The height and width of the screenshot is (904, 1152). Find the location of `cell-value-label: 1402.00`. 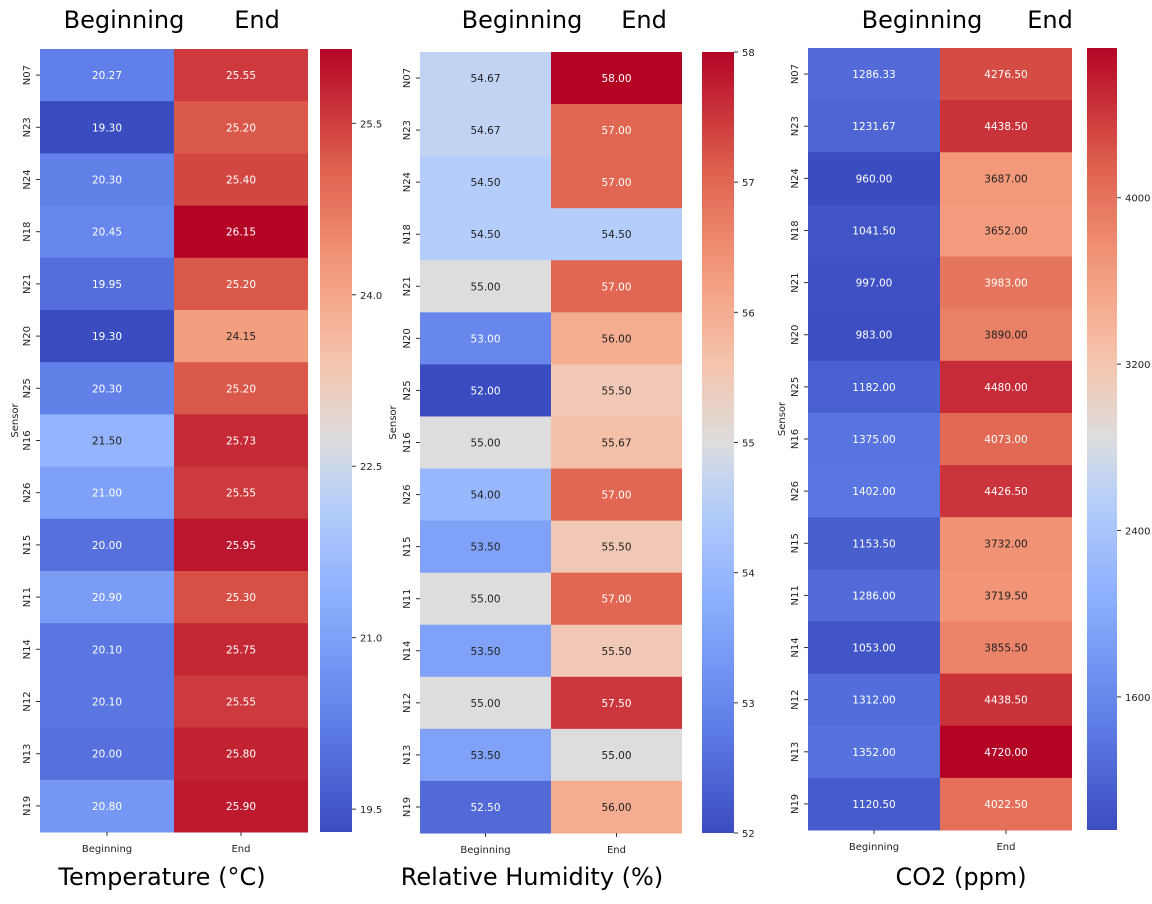

cell-value-label: 1402.00 is located at coordinates (873, 492).